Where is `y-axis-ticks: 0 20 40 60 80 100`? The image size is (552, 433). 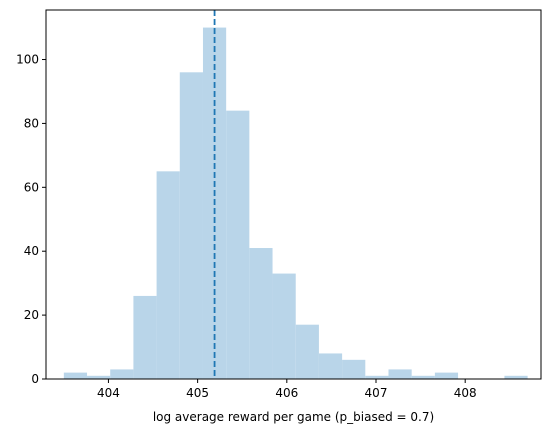 y-axis-ticks: 0 20 40 60 80 100 is located at coordinates (31, 219).